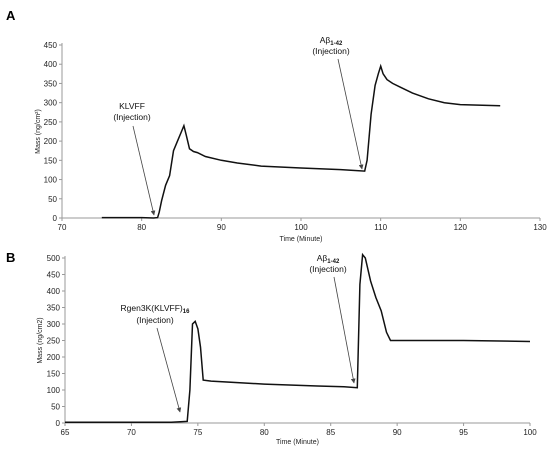  I want to click on panel-a-y-tick-label: 200, so click(51, 141).